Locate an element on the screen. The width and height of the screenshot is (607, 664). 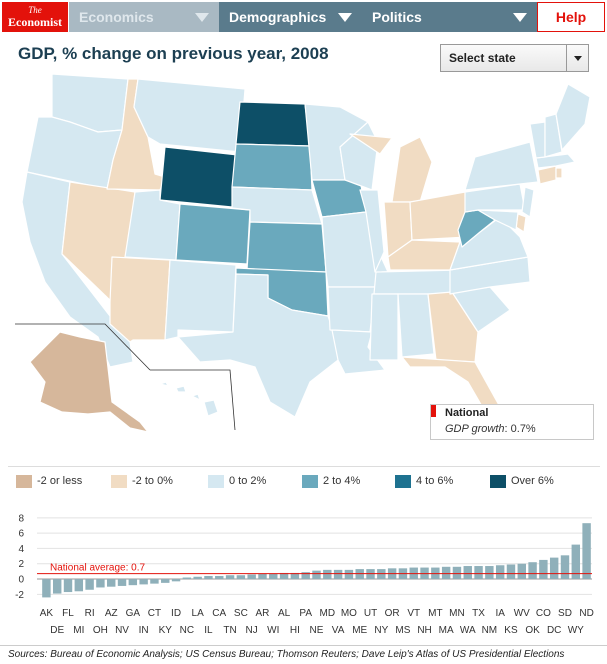
bar-ma is located at coordinates (446, 573).